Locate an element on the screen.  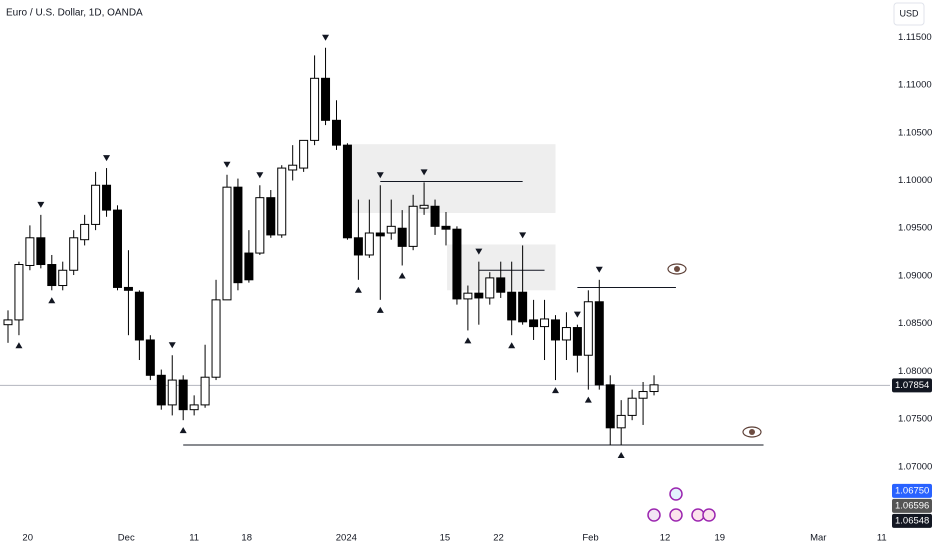
price-label: 1.06596 is located at coordinates (912, 505).